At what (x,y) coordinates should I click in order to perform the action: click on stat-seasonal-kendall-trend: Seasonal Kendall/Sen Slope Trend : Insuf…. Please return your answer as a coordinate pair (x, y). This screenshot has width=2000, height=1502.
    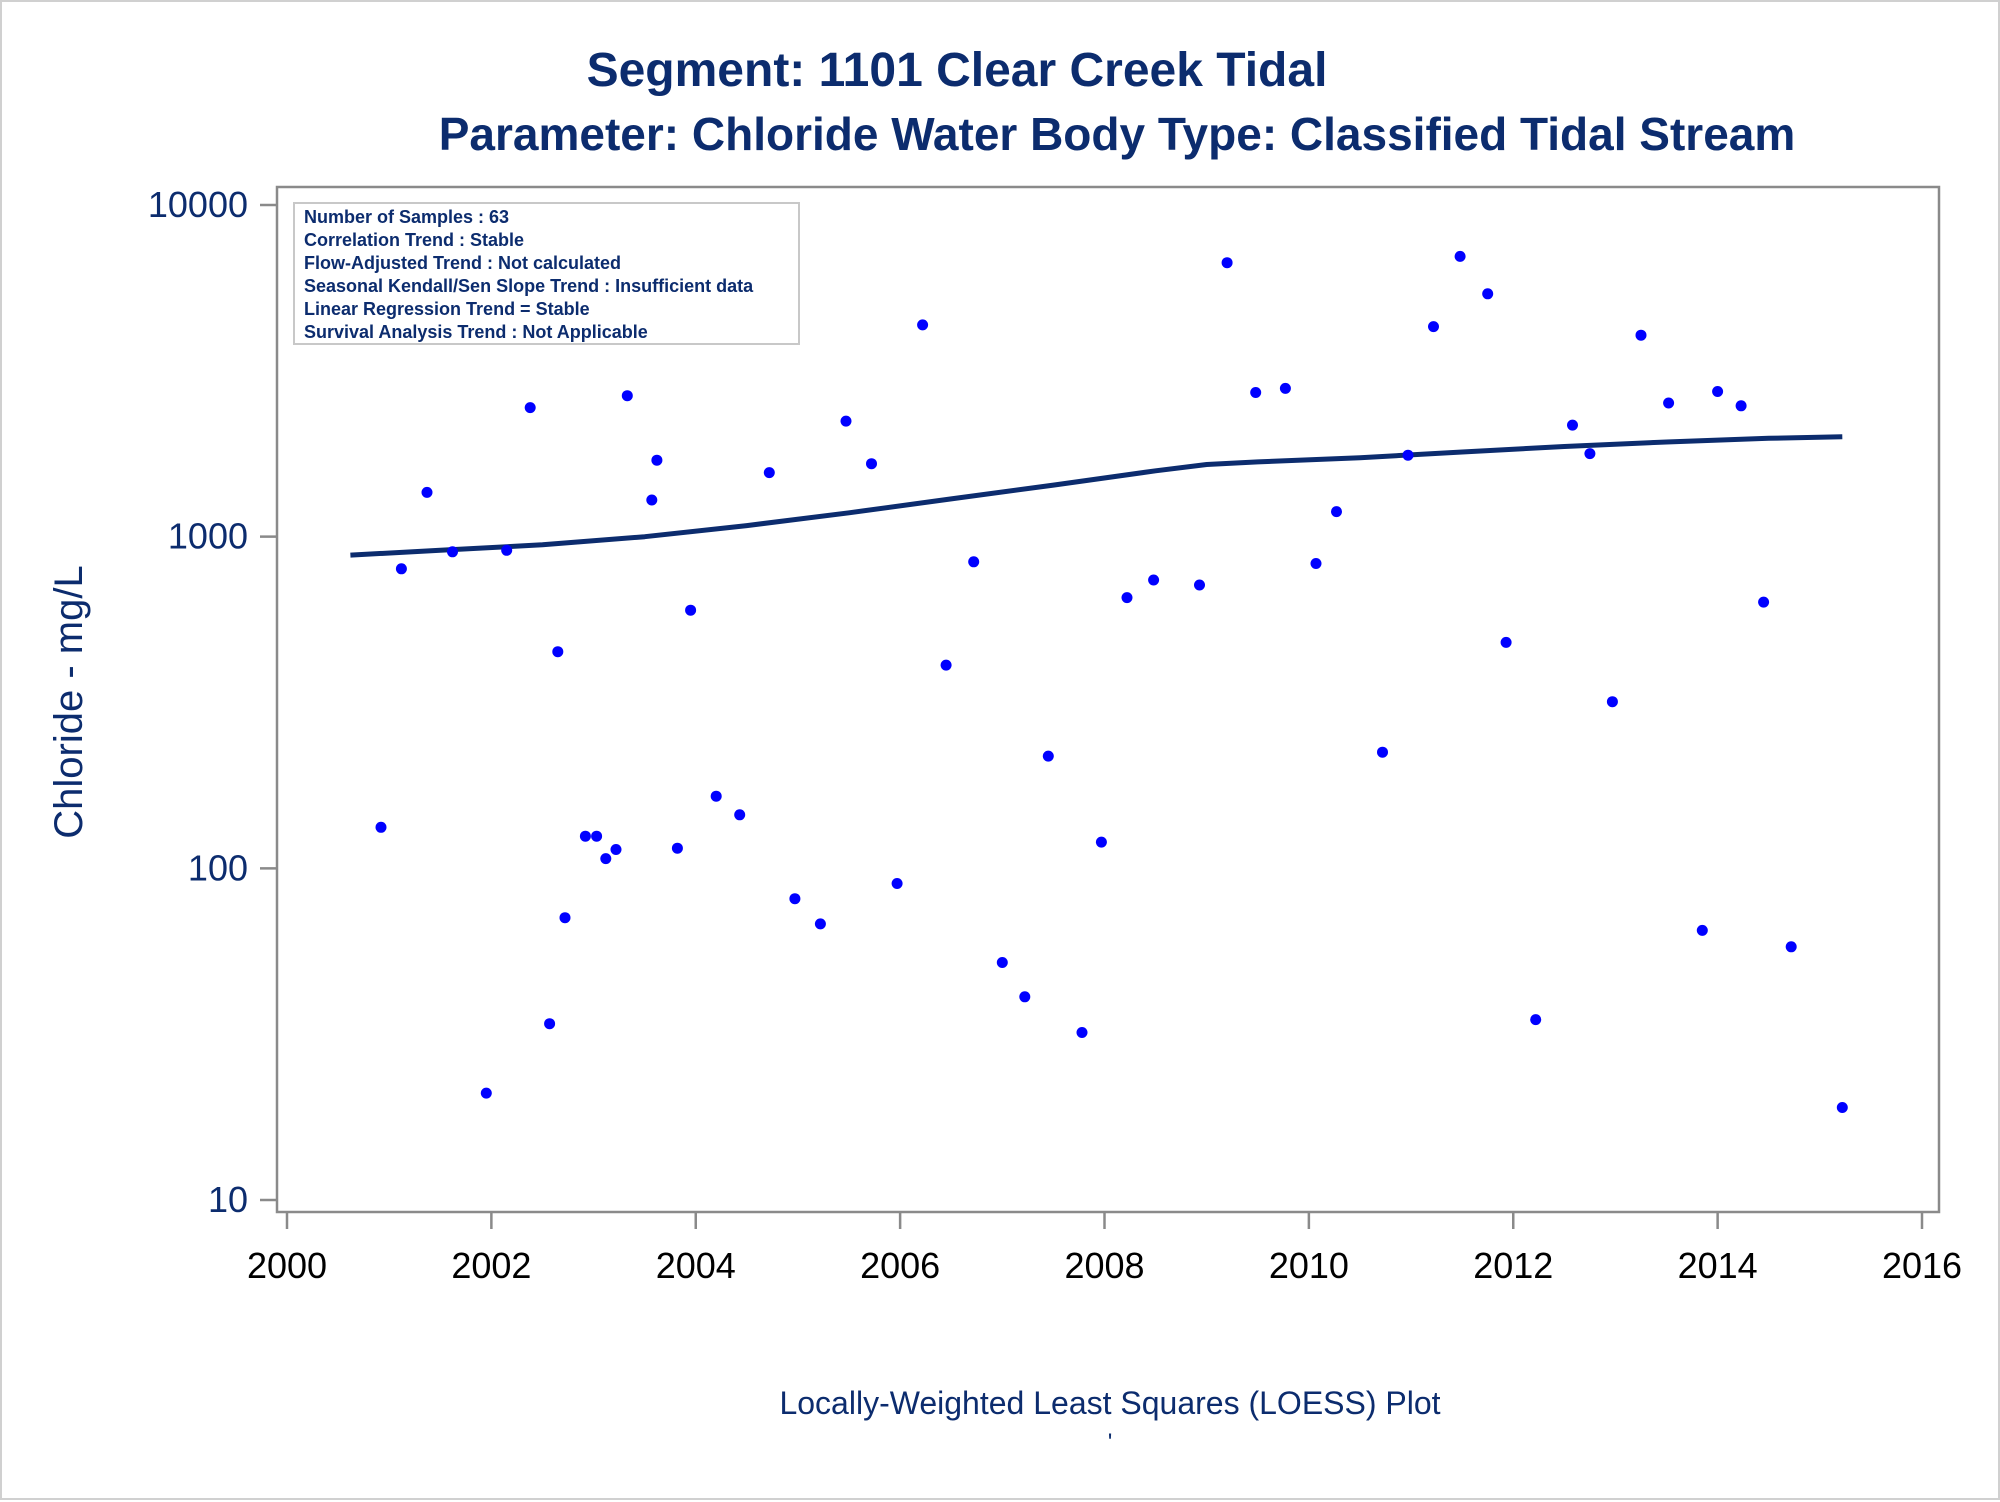
    Looking at the image, I should click on (529, 286).